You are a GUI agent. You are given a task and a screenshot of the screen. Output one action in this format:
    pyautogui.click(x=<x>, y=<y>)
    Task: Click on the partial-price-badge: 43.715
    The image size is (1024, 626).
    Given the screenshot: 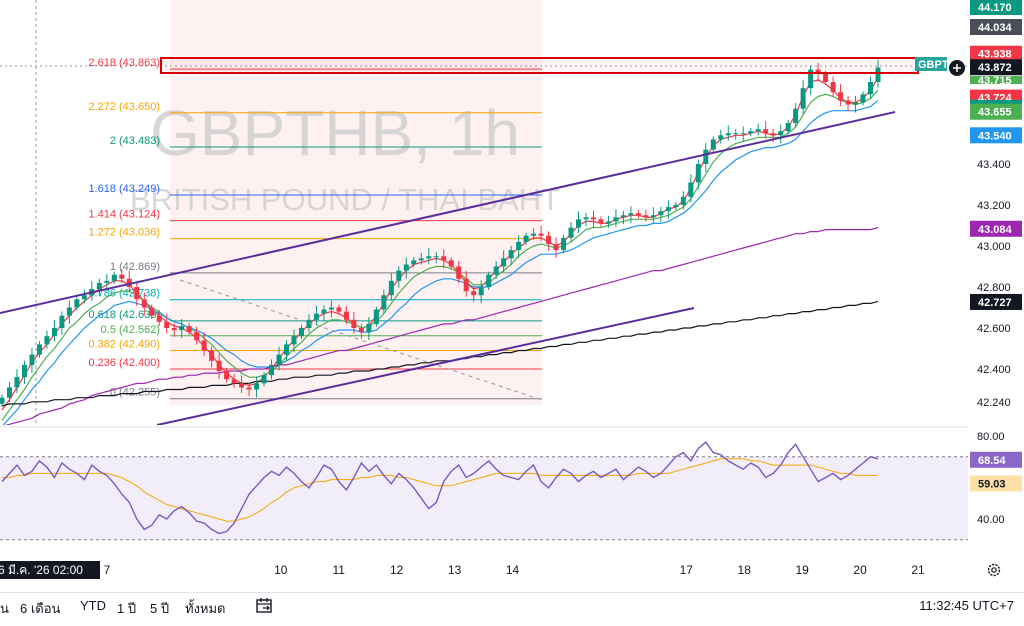 What is the action you would take?
    pyautogui.click(x=996, y=81)
    